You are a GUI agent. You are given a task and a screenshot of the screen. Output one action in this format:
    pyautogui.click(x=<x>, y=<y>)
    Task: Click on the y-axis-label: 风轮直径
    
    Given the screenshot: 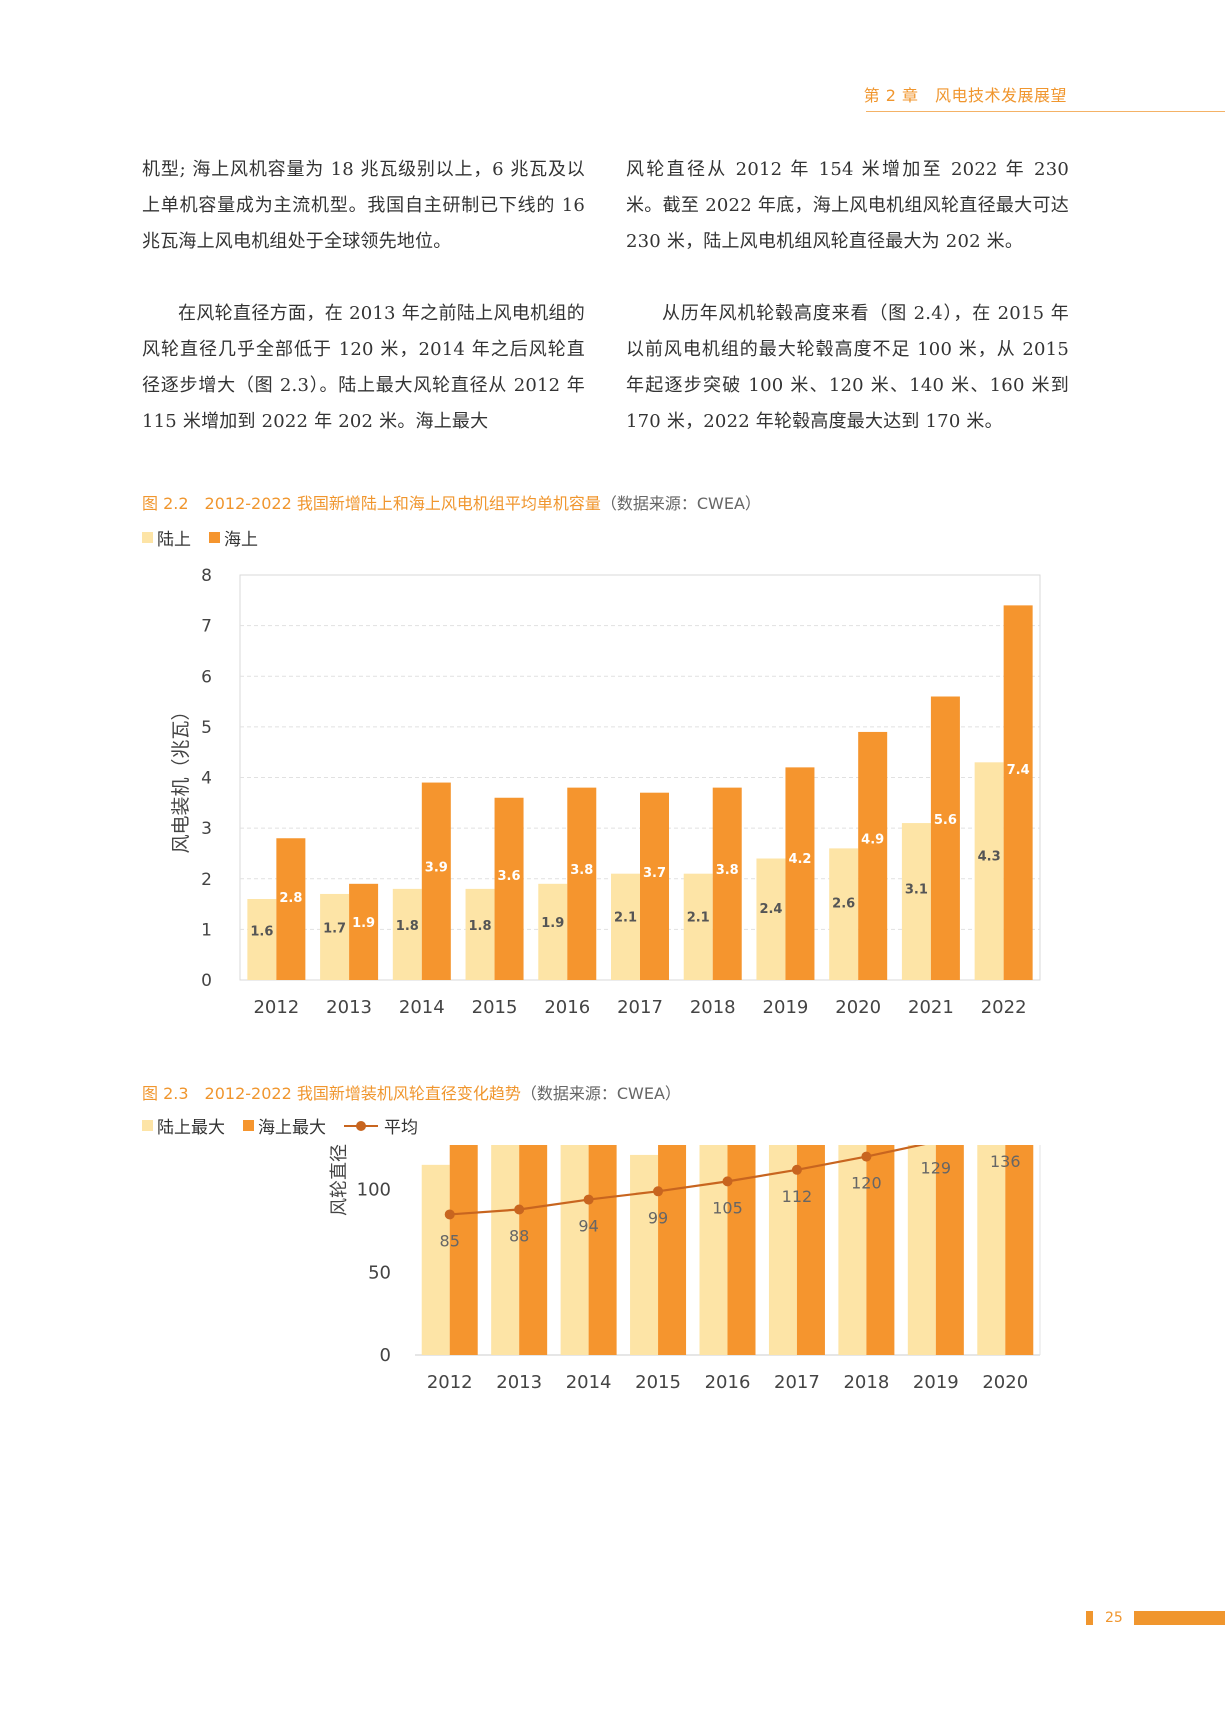 What is the action you would take?
    pyautogui.click(x=339, y=1180)
    